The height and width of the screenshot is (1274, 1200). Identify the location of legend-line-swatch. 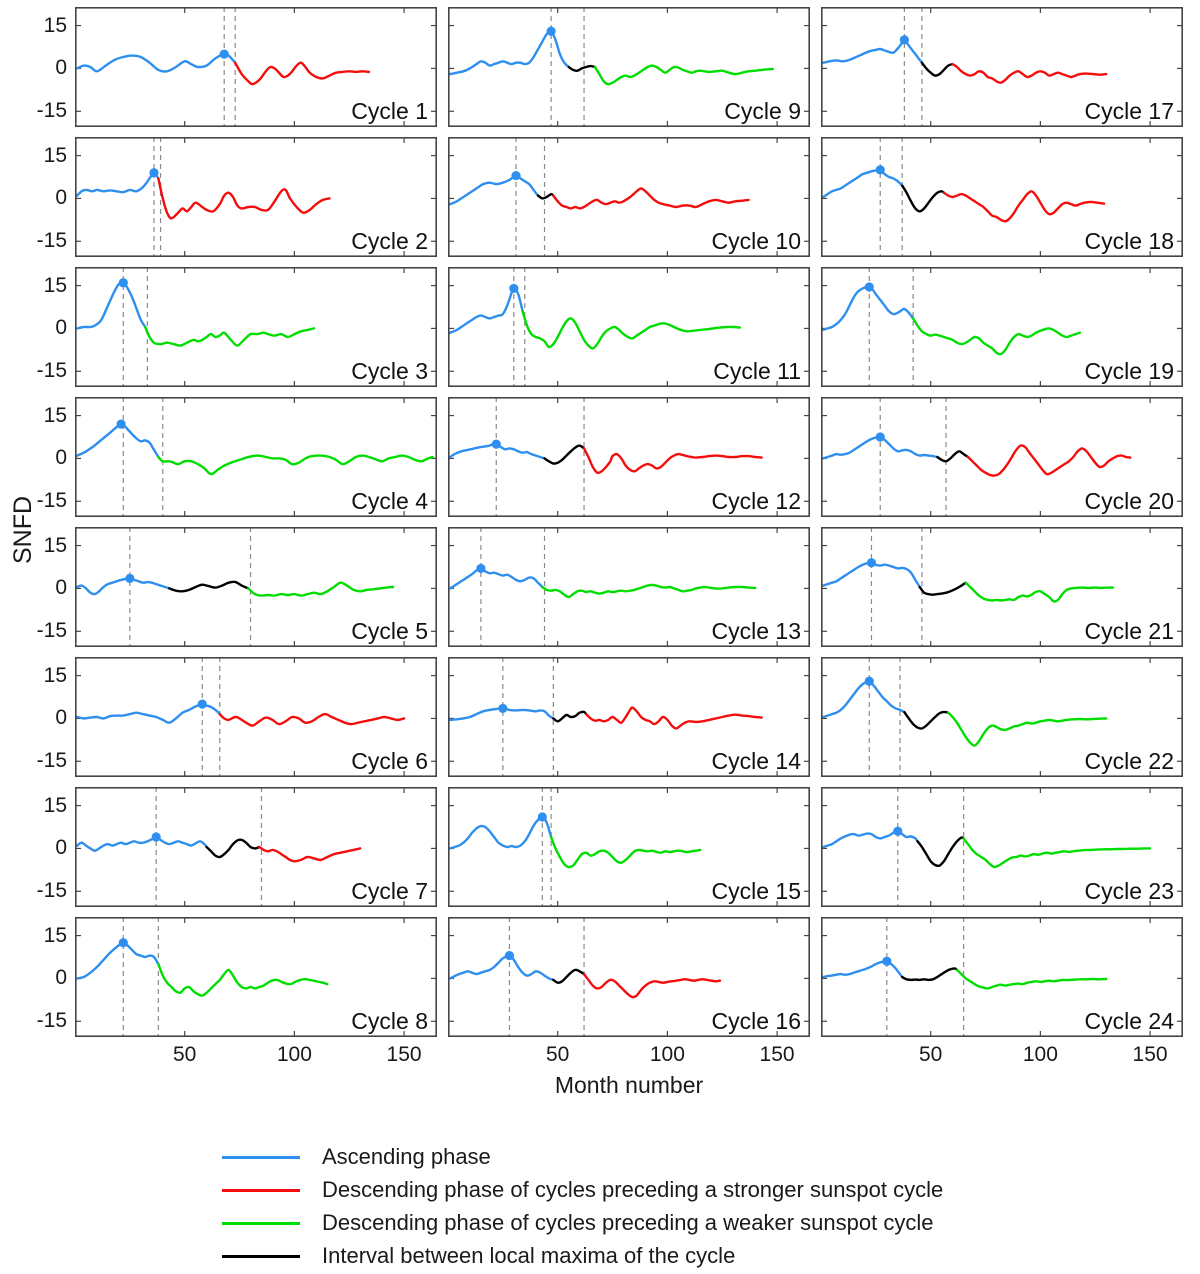
(261, 1157).